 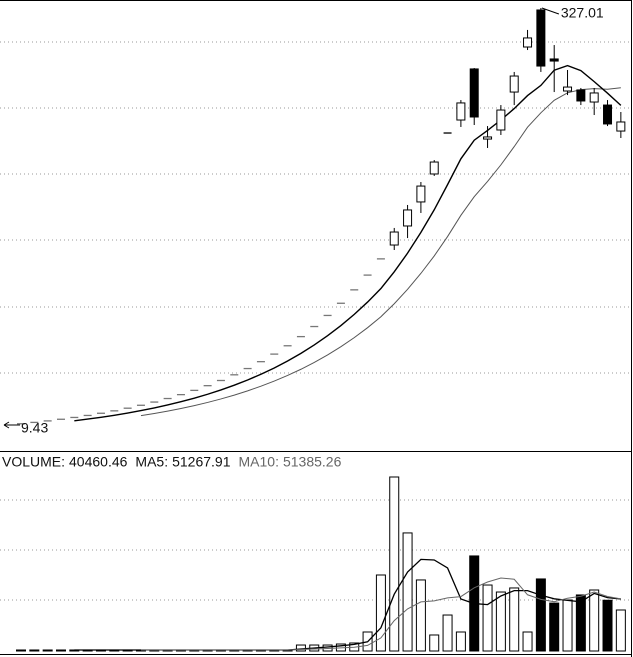 I want to click on ma10-value: 51385.26, so click(x=312, y=462).